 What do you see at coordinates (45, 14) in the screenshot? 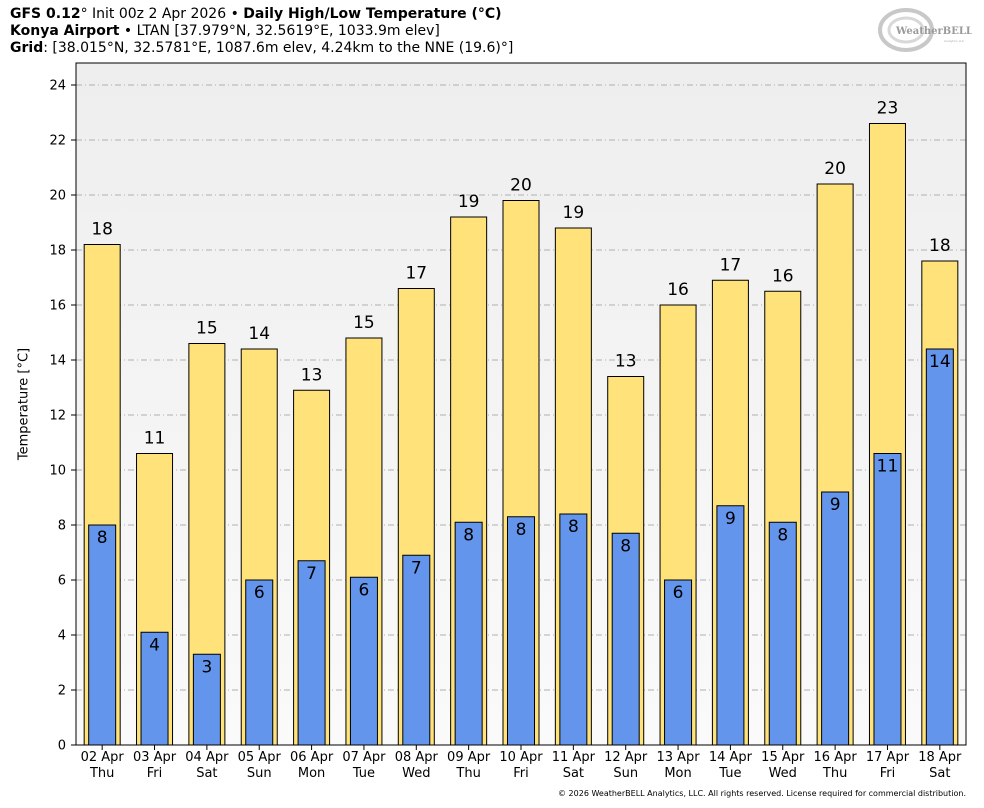
I see `model-name: GFS 0.12` at bounding box center [45, 14].